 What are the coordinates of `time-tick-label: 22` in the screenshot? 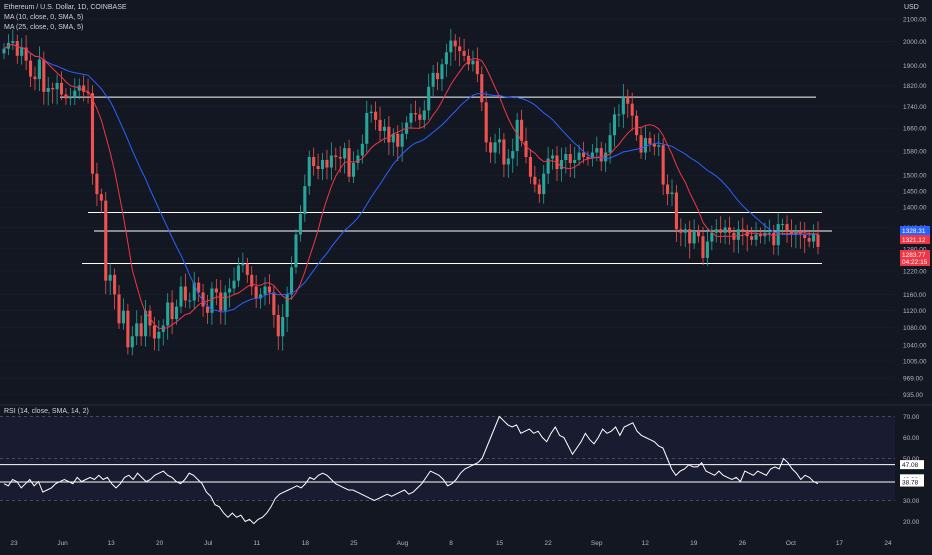 It's located at (548, 543).